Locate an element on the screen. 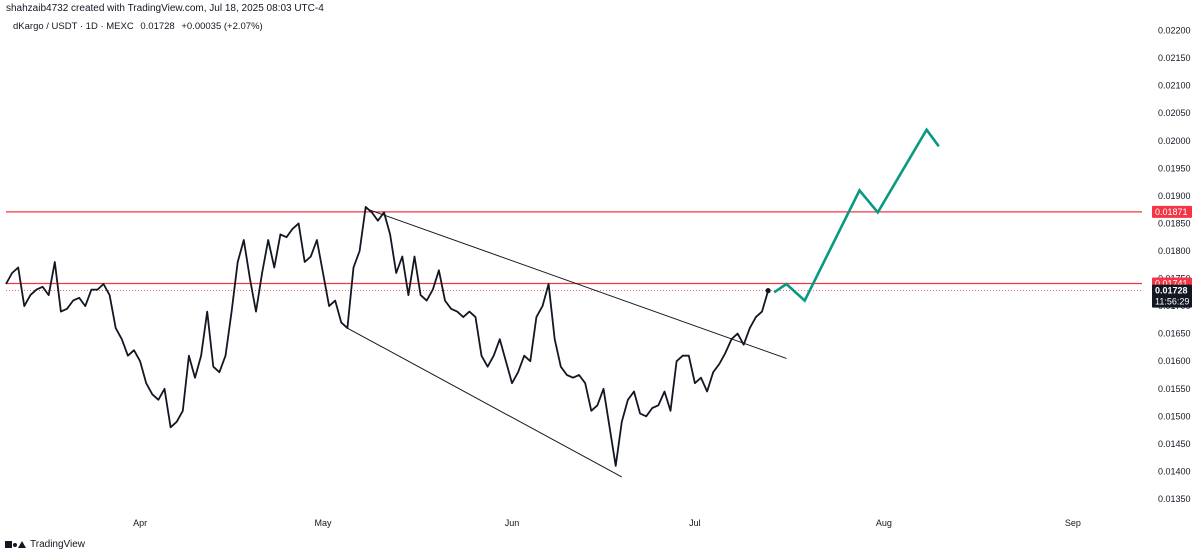 Image resolution: width=1200 pixels, height=556 pixels. y-axis-tick-label: 0.02200 is located at coordinates (1174, 31).